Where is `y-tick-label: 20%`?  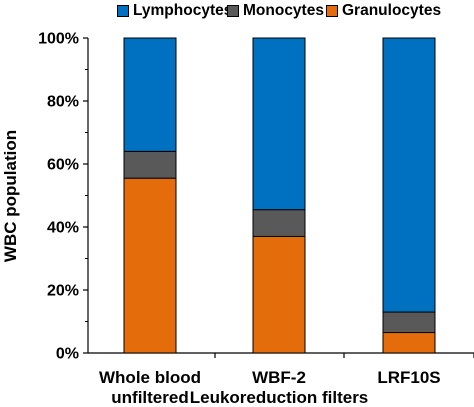 y-tick-label: 20% is located at coordinates (63, 291).